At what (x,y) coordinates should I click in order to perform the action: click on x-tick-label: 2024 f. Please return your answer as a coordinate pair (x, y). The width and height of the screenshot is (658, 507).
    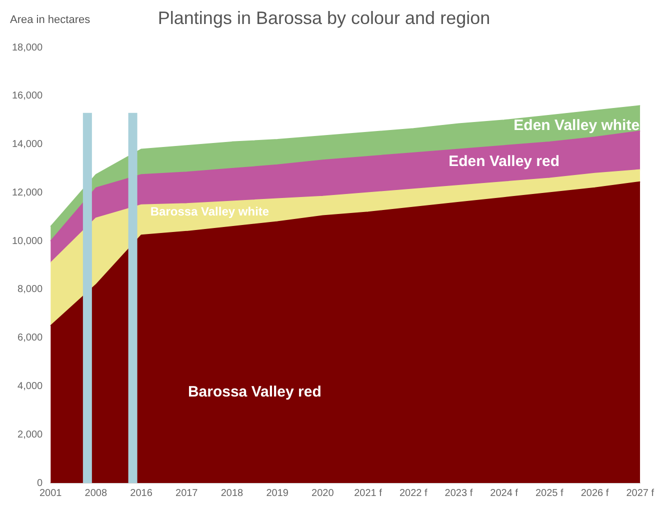
    Looking at the image, I should click on (504, 493).